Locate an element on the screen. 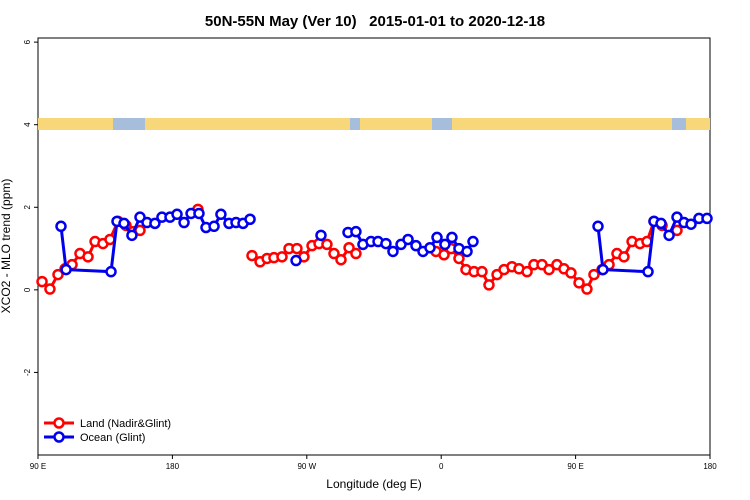 This screenshot has width=750, height=500. x-axis-label: Longitude (deg E) is located at coordinates (373, 484).